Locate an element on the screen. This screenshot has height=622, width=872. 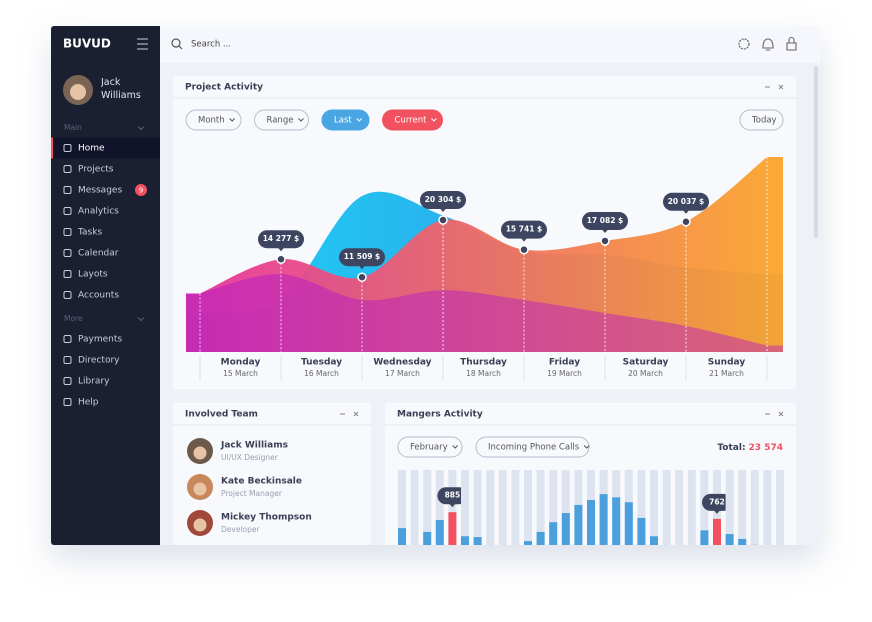
nav-section-title: Main is located at coordinates (73, 127).